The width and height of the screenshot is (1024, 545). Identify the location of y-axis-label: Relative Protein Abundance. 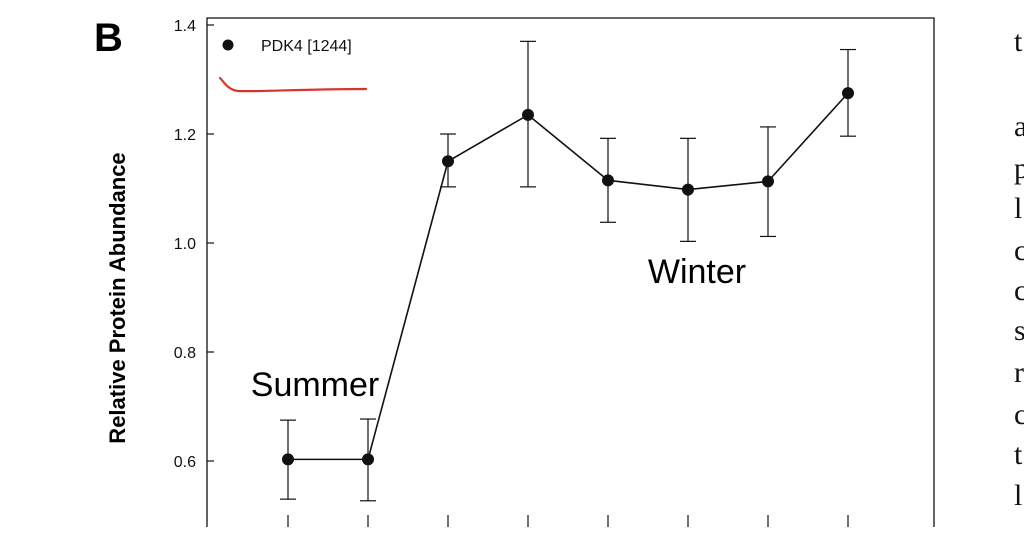
(117, 297).